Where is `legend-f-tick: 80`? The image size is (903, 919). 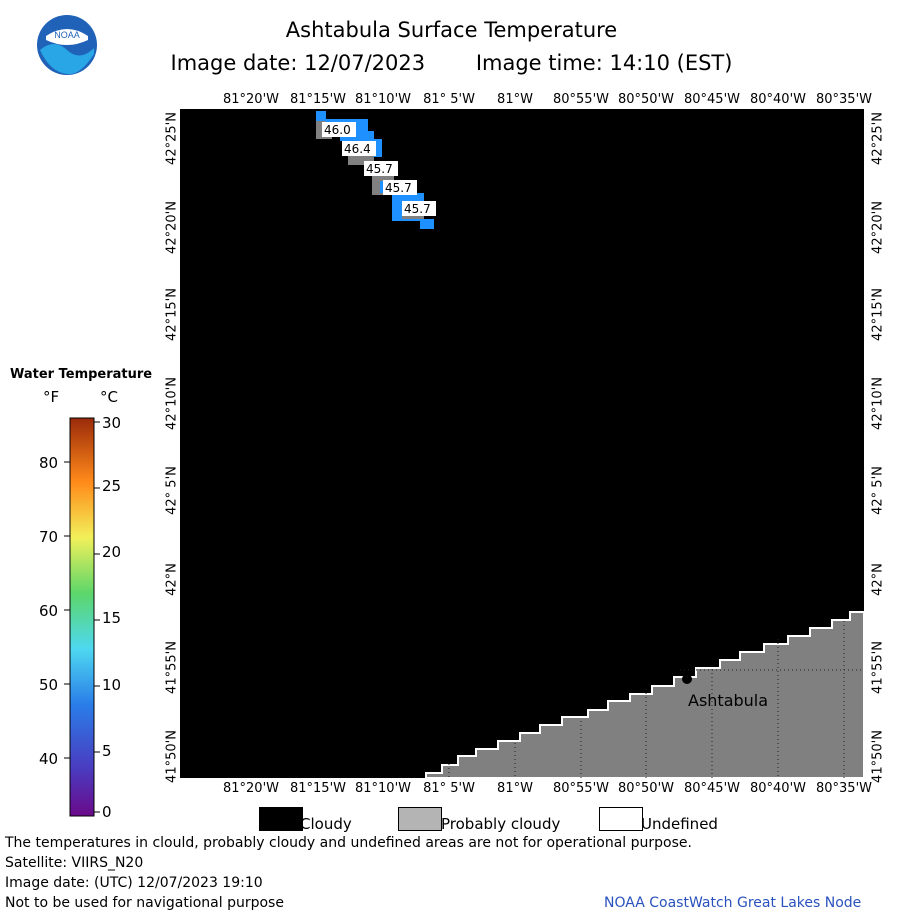
legend-f-tick: 80 is located at coordinates (49, 463).